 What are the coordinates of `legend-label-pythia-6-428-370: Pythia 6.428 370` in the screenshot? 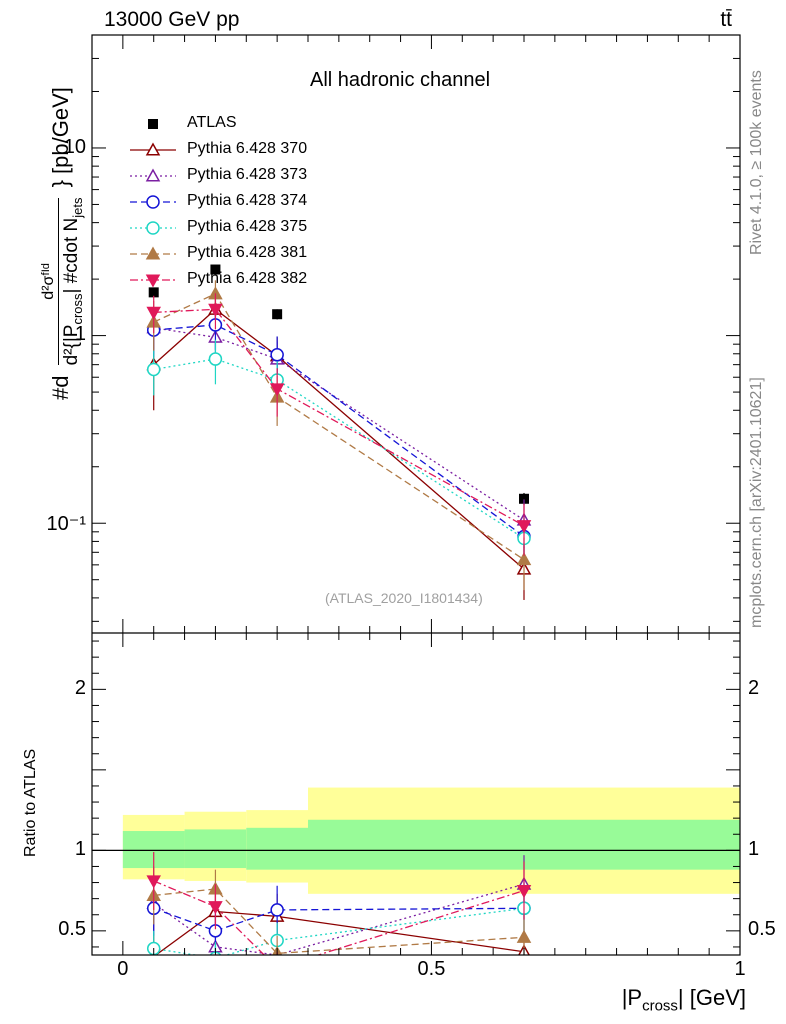 It's located at (247, 148).